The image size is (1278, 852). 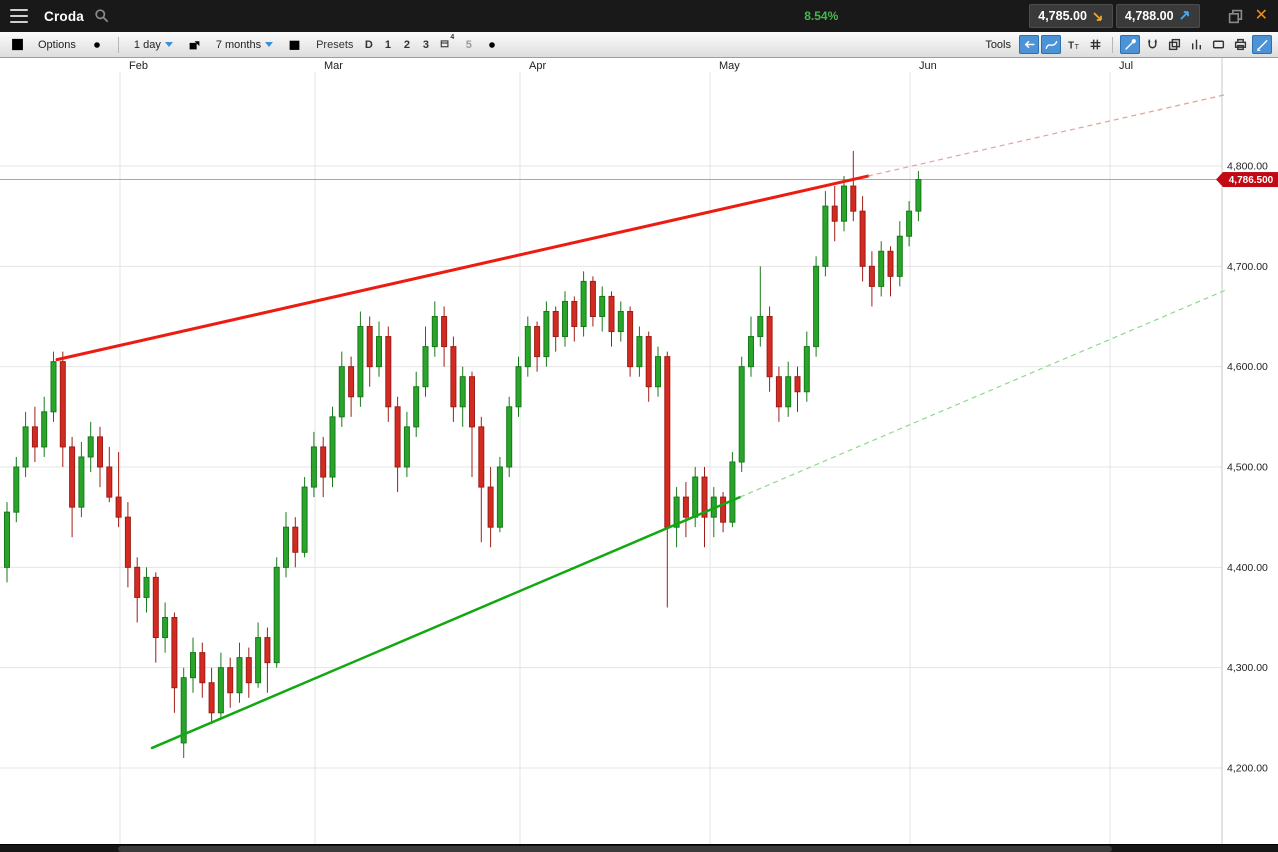 What do you see at coordinates (1247, 568) in the screenshot?
I see `svg-text: 4,400.00` at bounding box center [1247, 568].